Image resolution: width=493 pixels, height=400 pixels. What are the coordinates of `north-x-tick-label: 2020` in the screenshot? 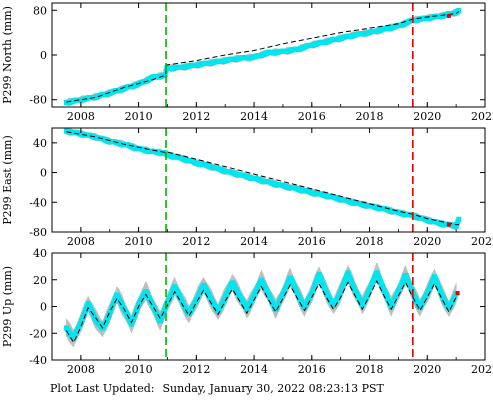 It's located at (427, 116).